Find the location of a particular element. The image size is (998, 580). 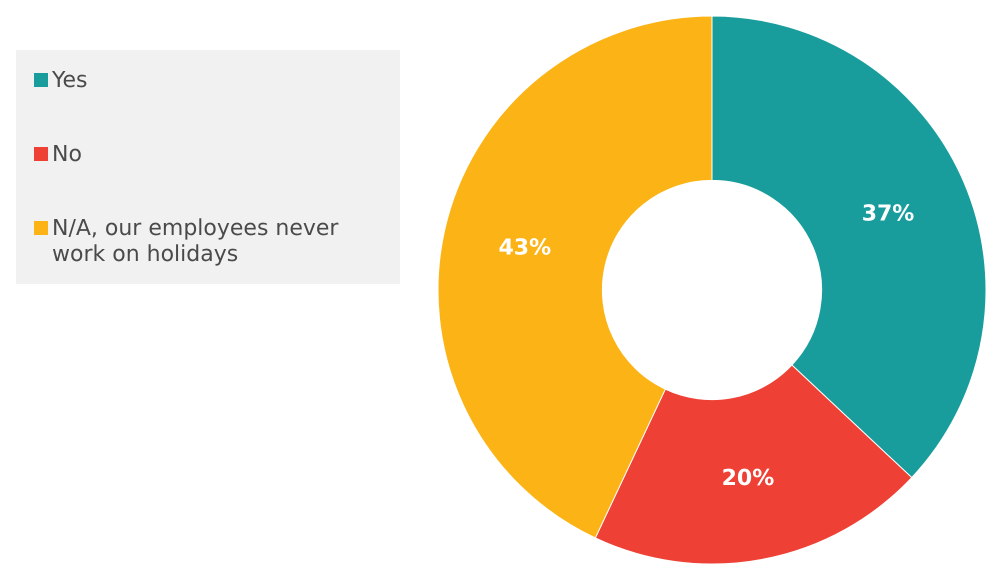

legend-label: Yes is located at coordinates (69, 80).